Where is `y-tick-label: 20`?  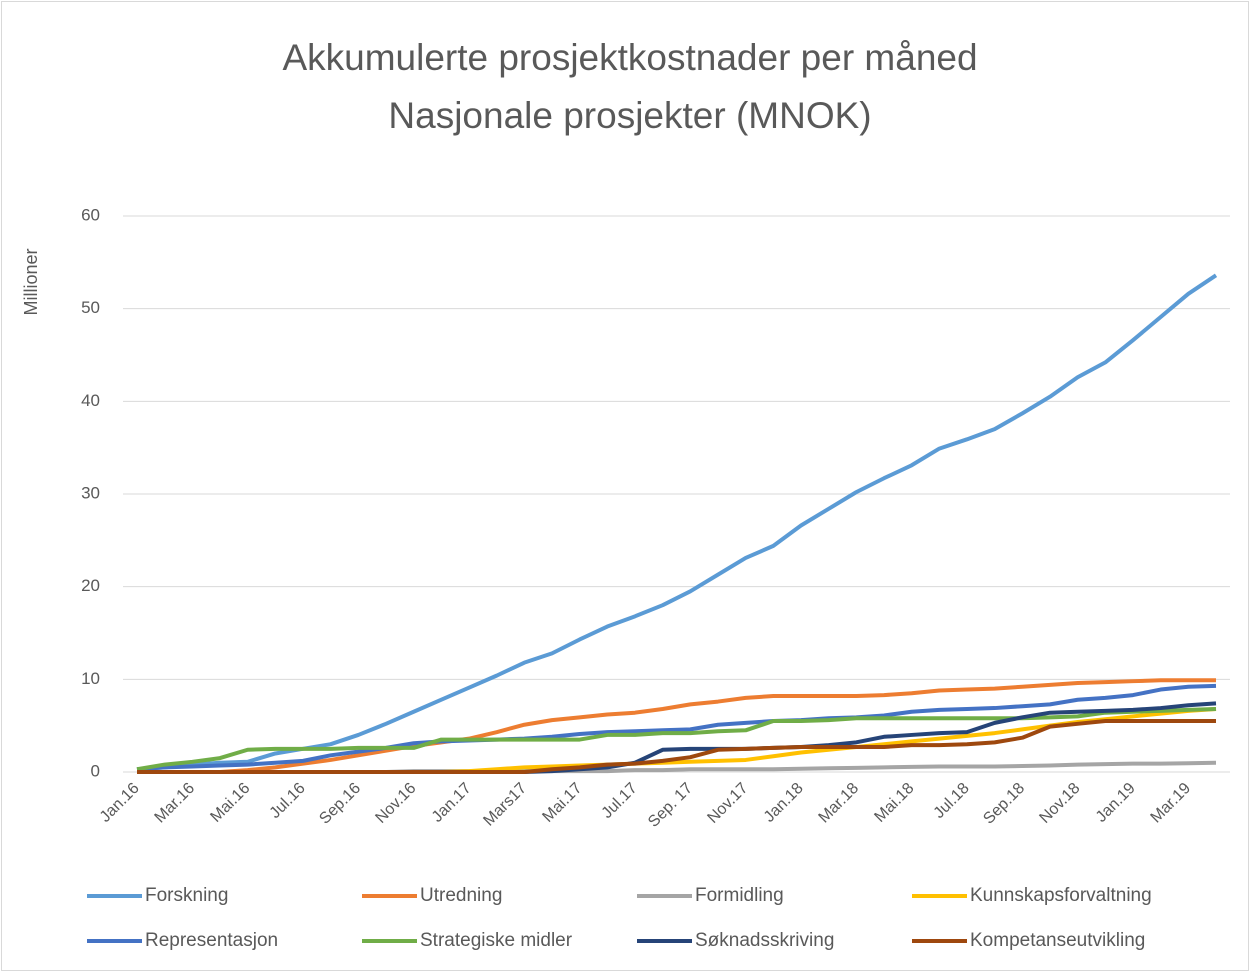
y-tick-label: 20 is located at coordinates (90, 585).